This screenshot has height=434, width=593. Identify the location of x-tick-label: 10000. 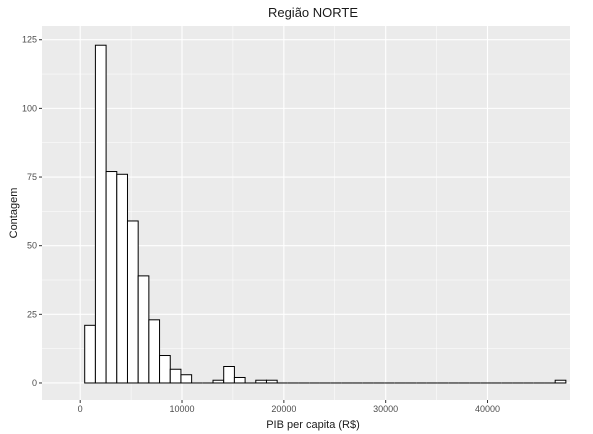
(182, 409).